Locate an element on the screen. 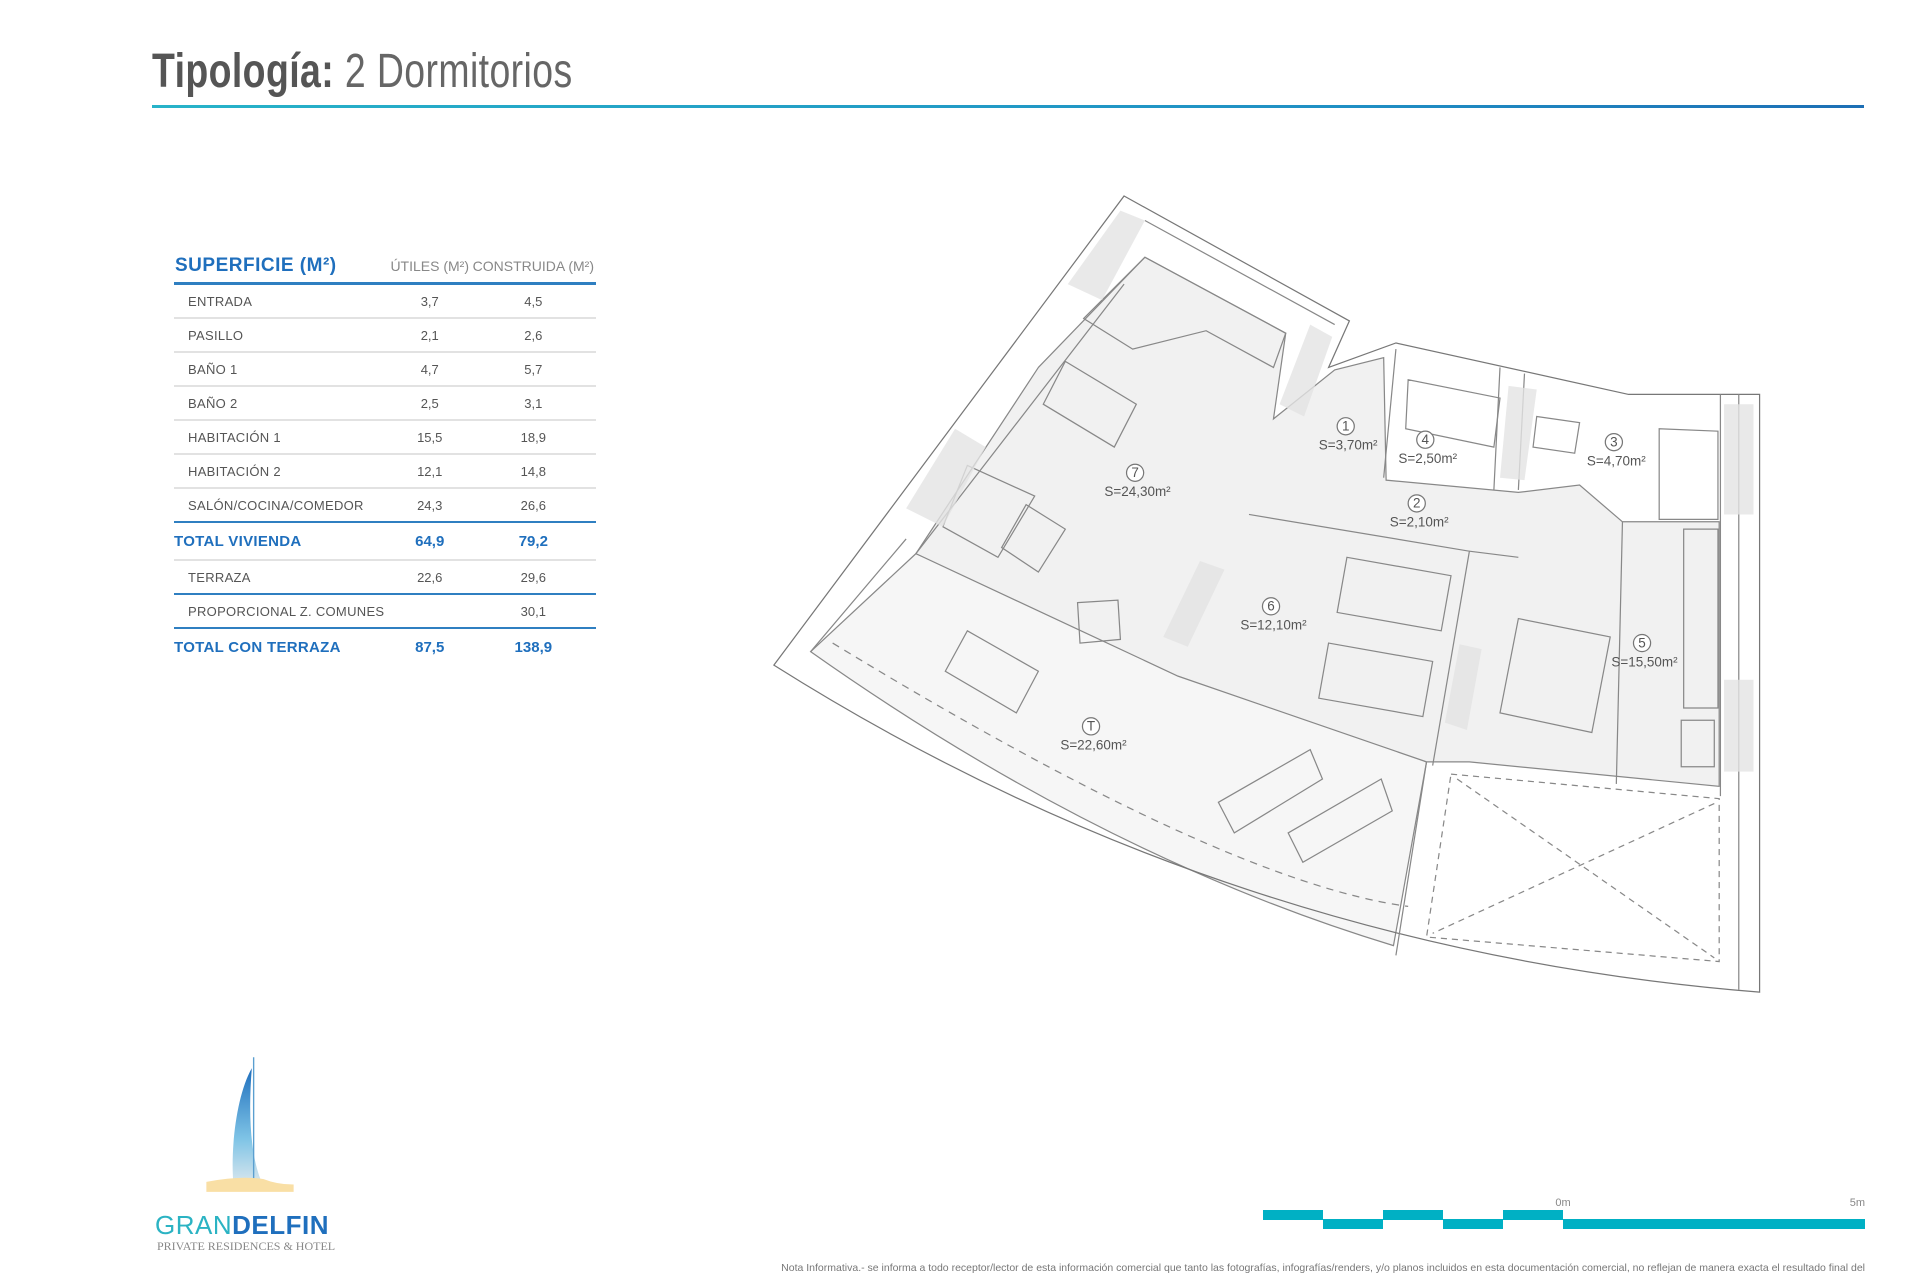 This screenshot has height=1280, width=1920. cell-name: PROPORCIONAL Z. COMUNES is located at coordinates (281, 611).